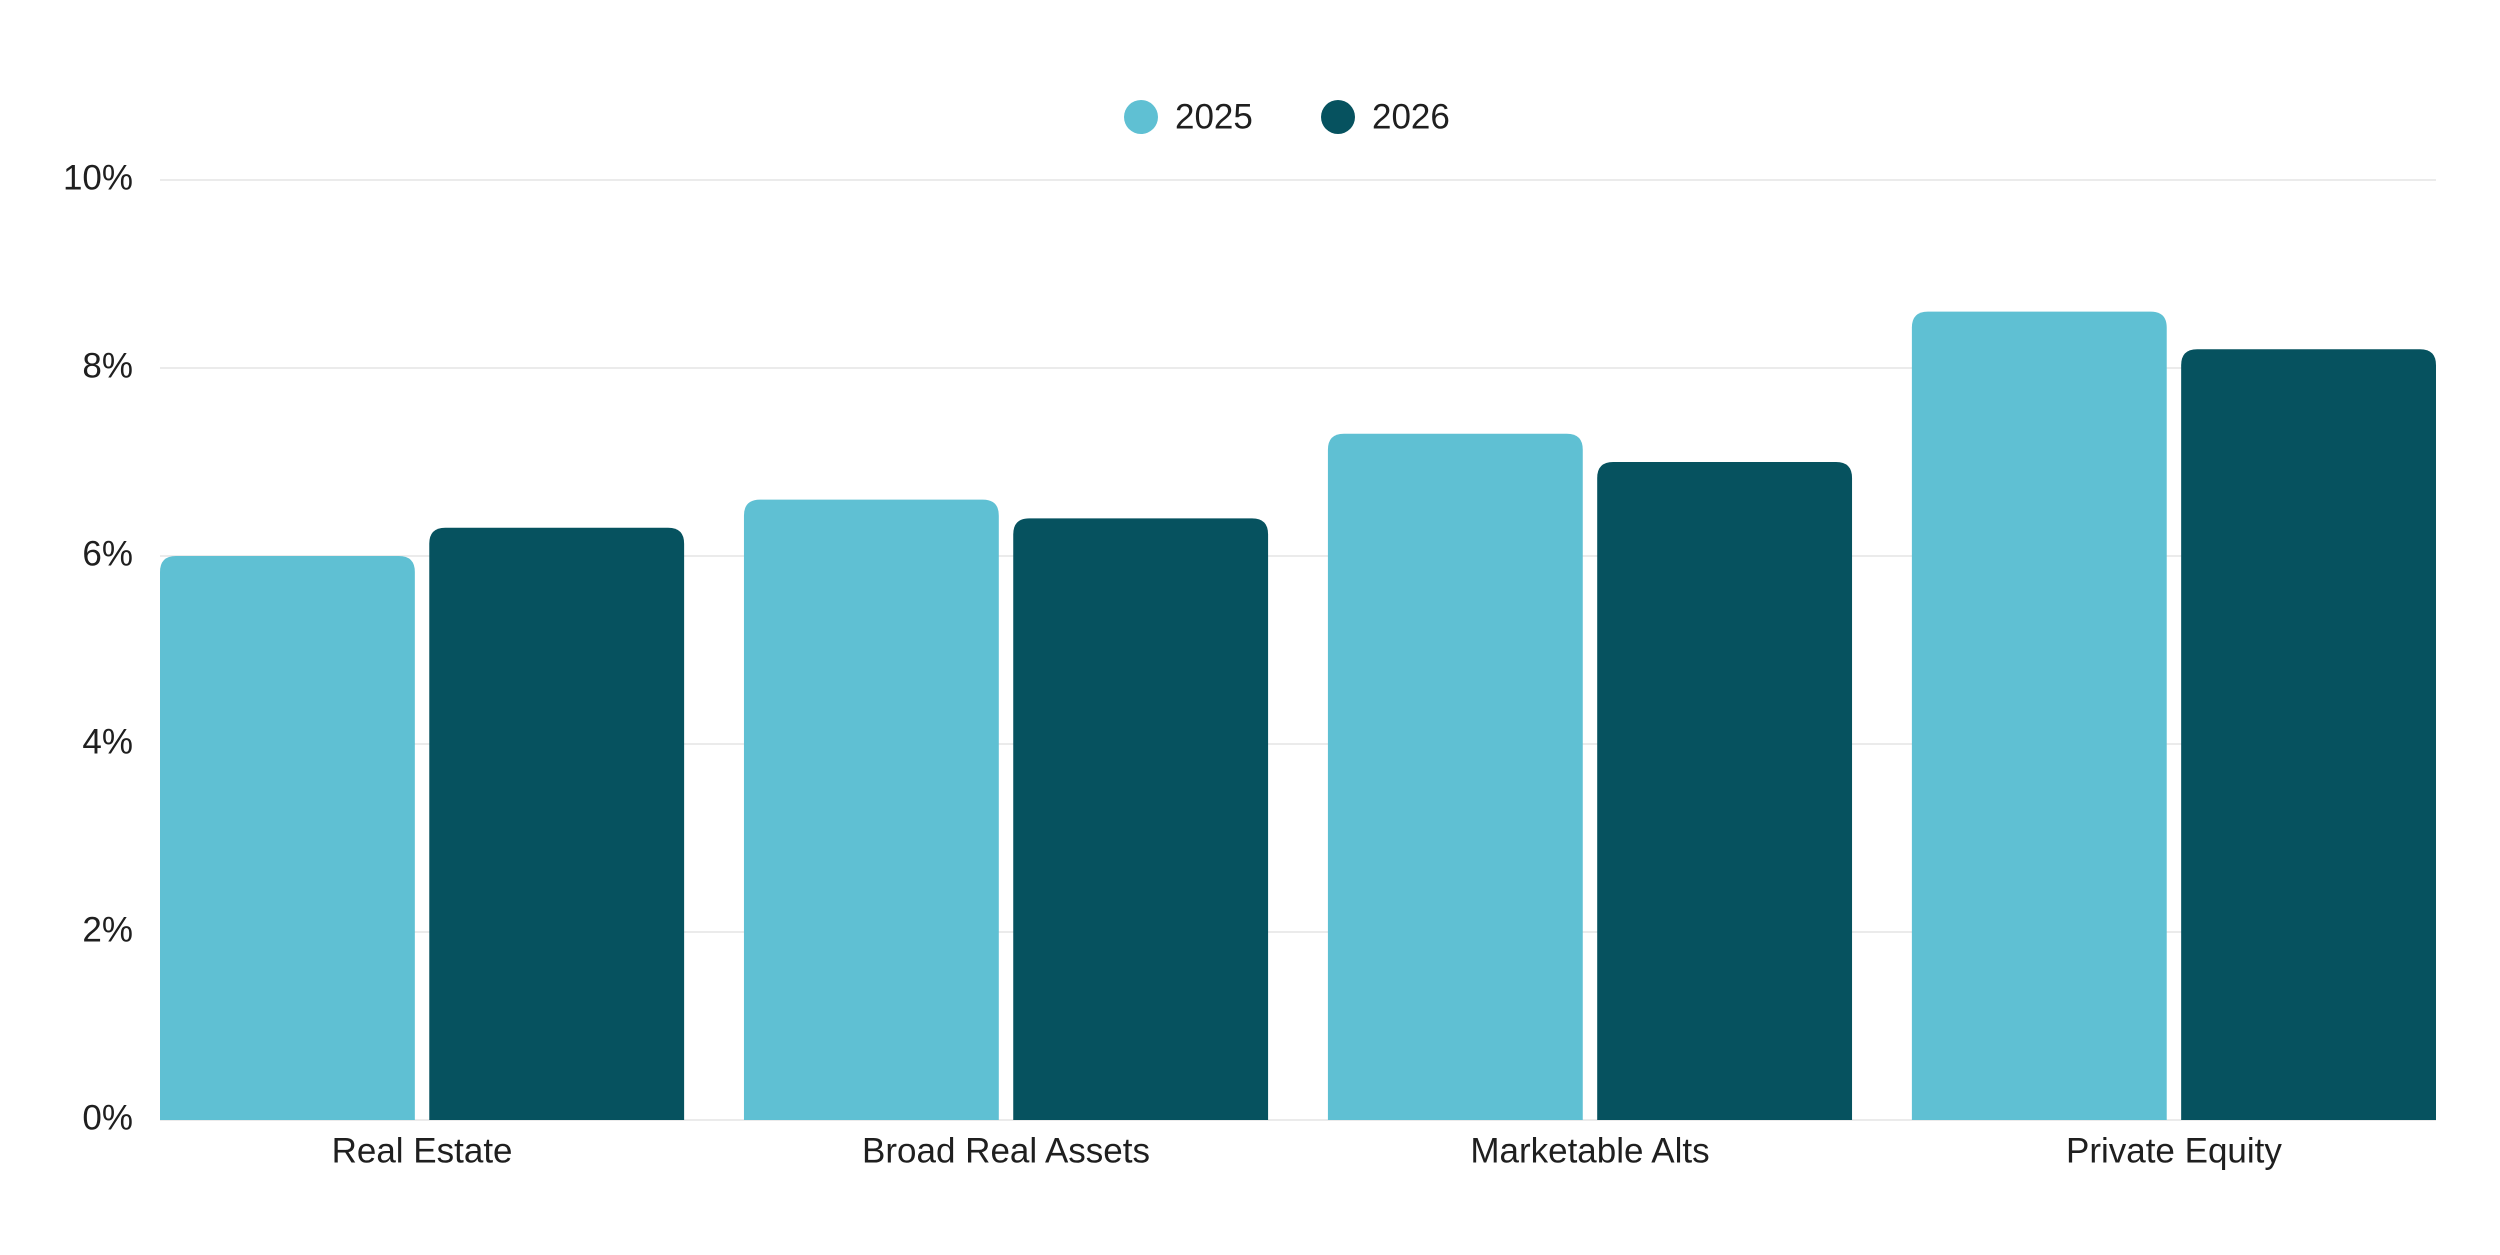  I want to click on y-tick-label: 6%, so click(107, 553).